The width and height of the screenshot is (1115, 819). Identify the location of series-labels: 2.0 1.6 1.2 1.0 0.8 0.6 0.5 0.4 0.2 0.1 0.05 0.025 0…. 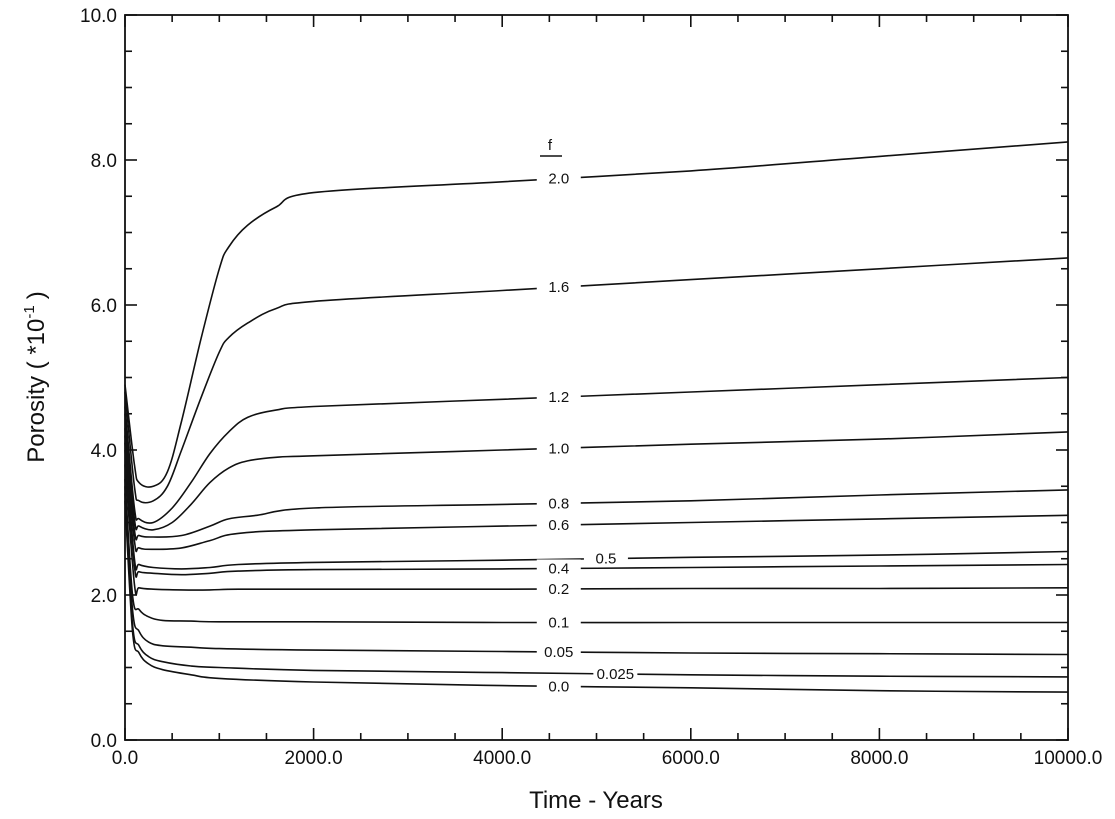
(587, 432).